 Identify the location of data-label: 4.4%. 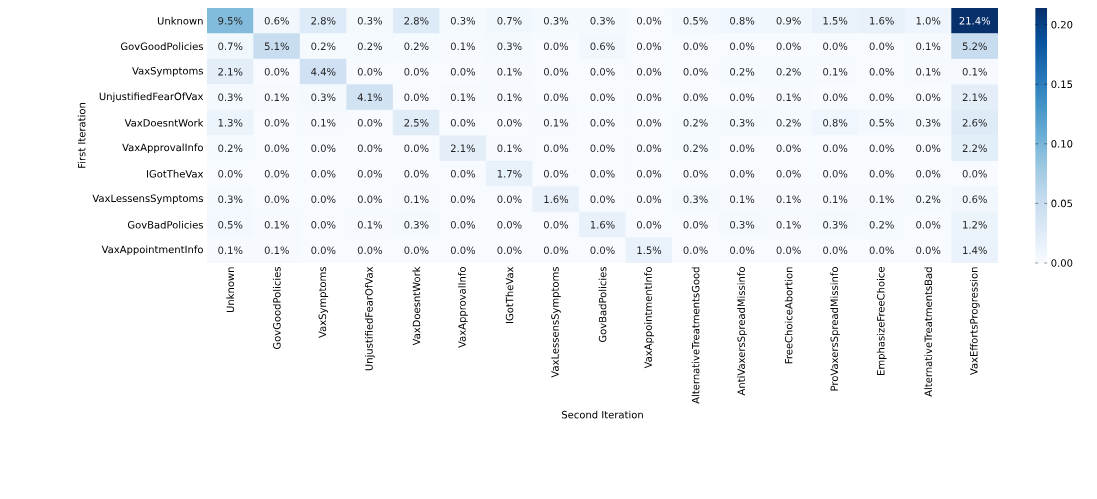
(323, 71).